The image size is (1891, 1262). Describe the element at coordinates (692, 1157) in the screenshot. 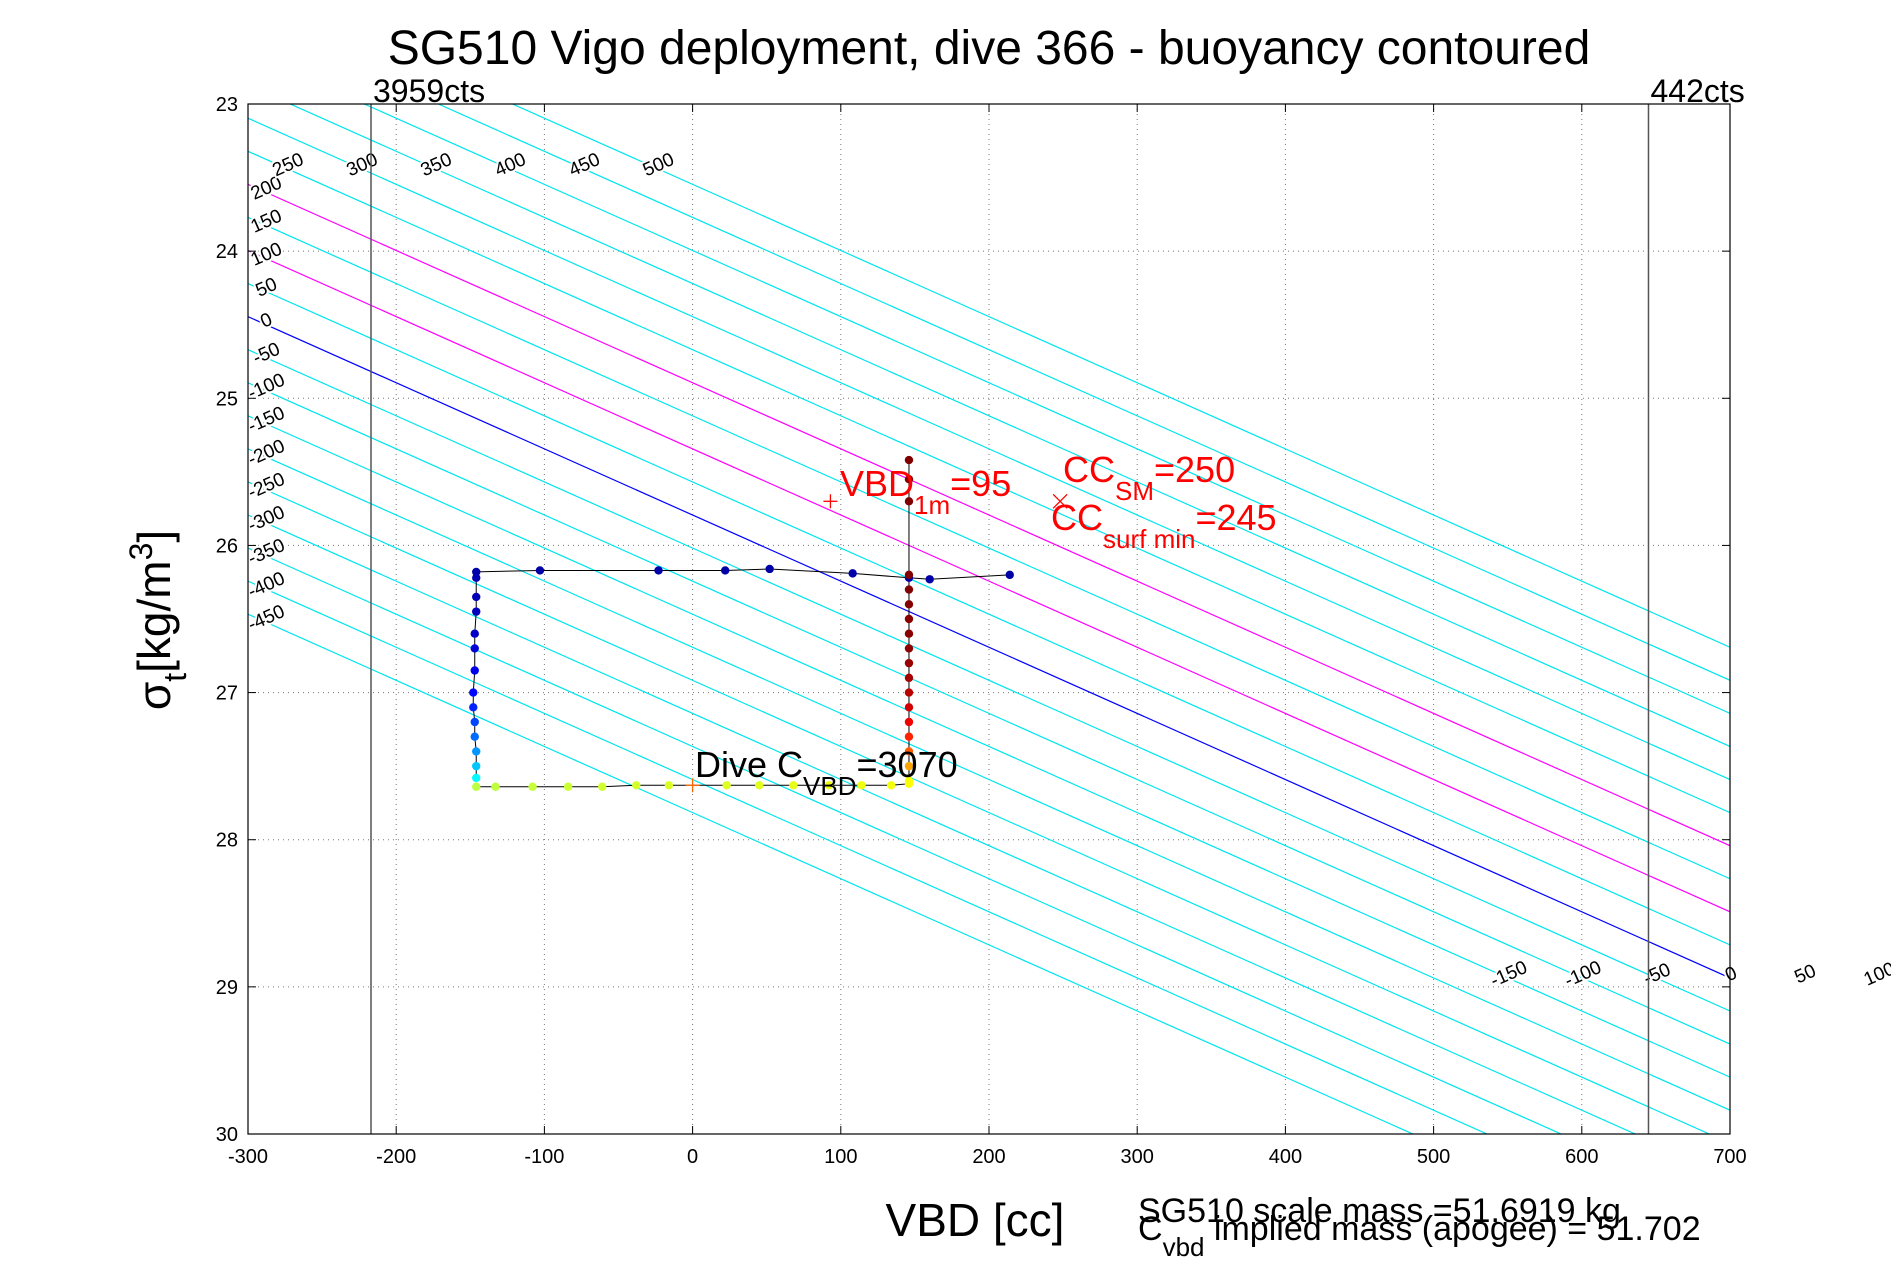

I see `x-tick-label-0: 0` at that location.